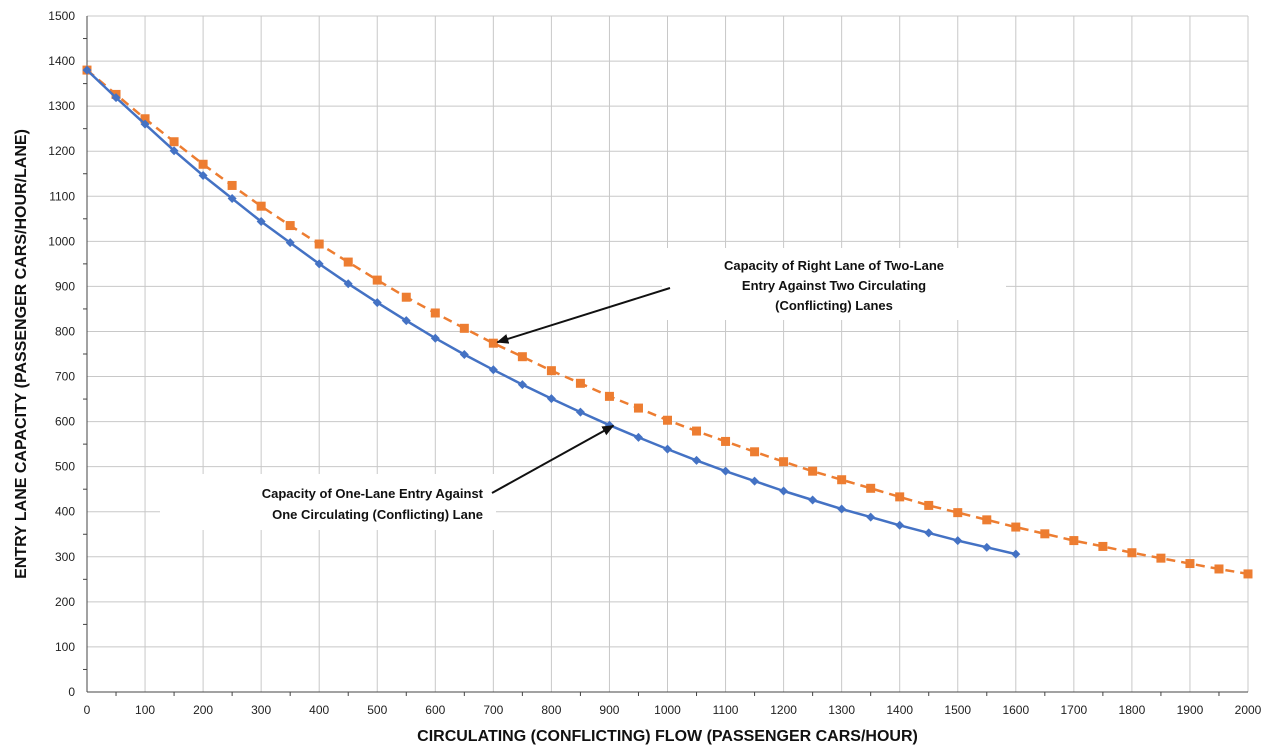 The width and height of the screenshot is (1269, 747). I want to click on x-tick-label-2: 200, so click(203, 710).